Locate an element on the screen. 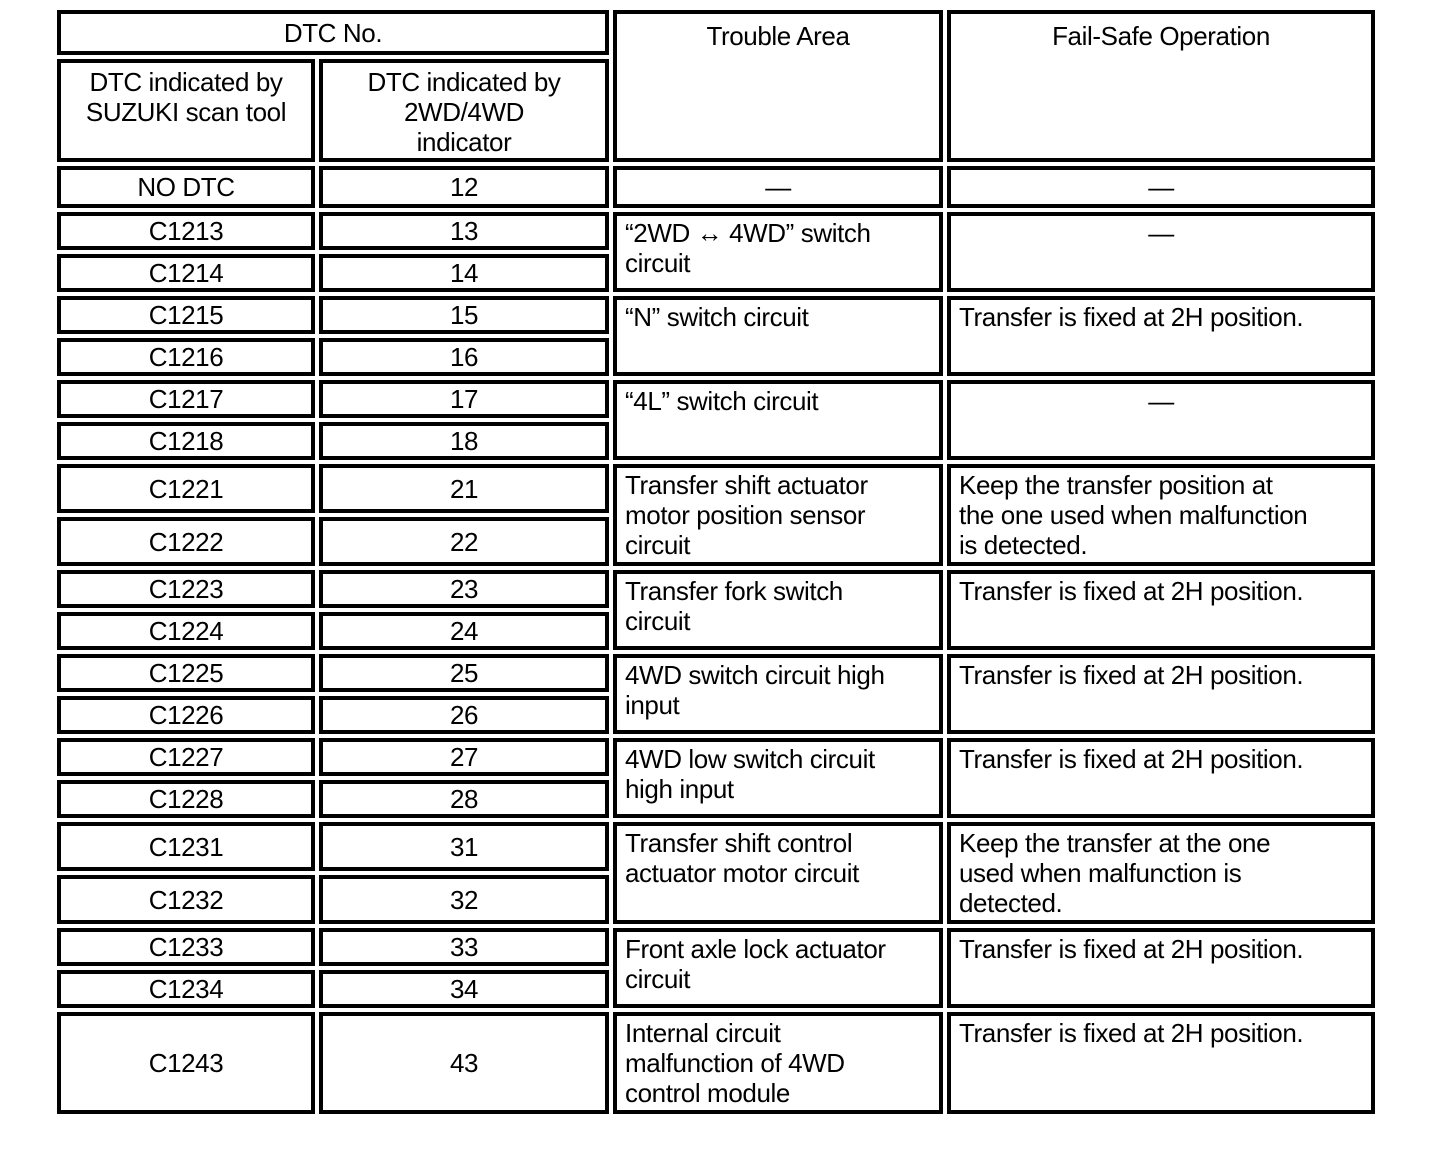 The width and height of the screenshot is (1456, 1176). dtc-code-cell: C1234 is located at coordinates (186, 989).